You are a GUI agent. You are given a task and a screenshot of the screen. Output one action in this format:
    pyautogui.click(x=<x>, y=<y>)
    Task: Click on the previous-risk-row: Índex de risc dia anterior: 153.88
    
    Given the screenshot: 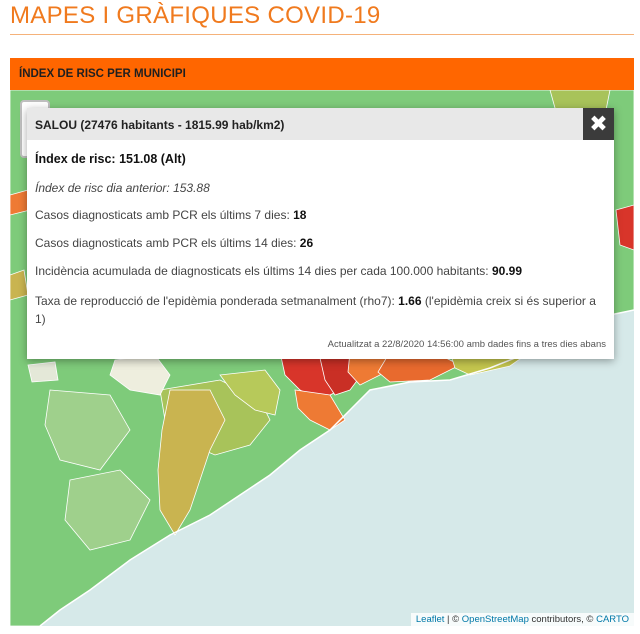 What is the action you would take?
    pyautogui.click(x=122, y=188)
    